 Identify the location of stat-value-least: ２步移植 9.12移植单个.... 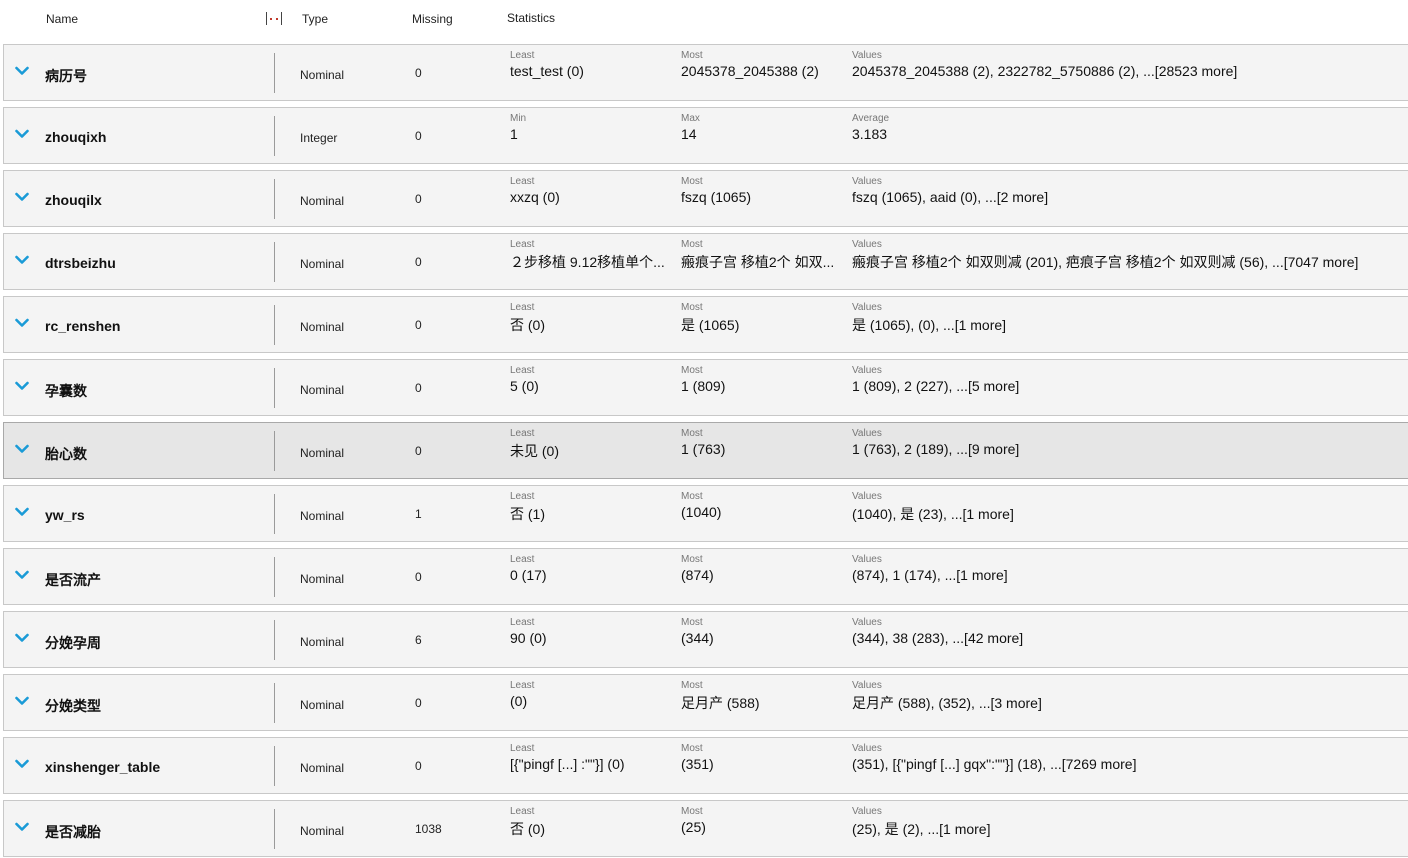
(587, 262).